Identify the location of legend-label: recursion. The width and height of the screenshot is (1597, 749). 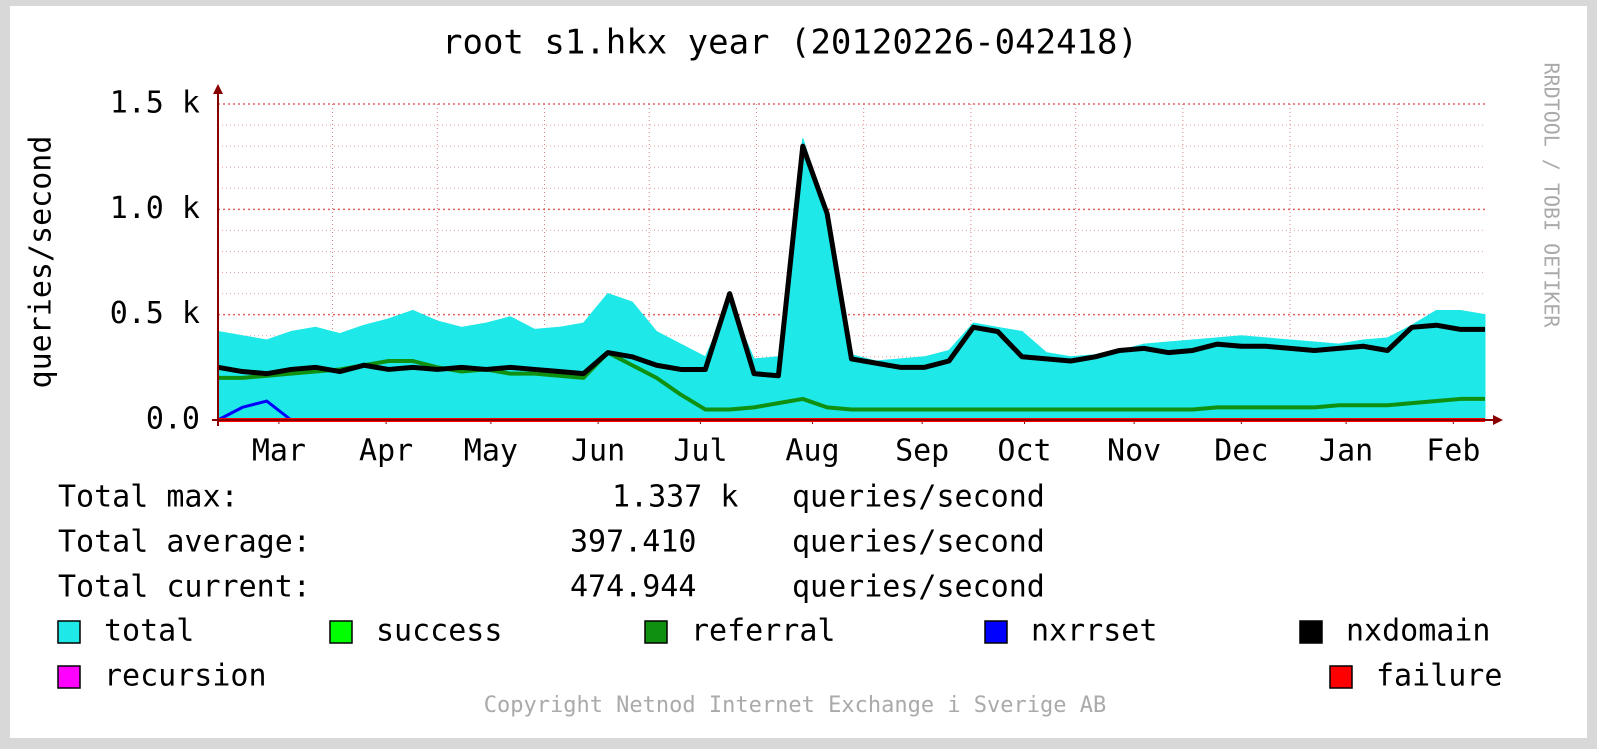
(185, 676).